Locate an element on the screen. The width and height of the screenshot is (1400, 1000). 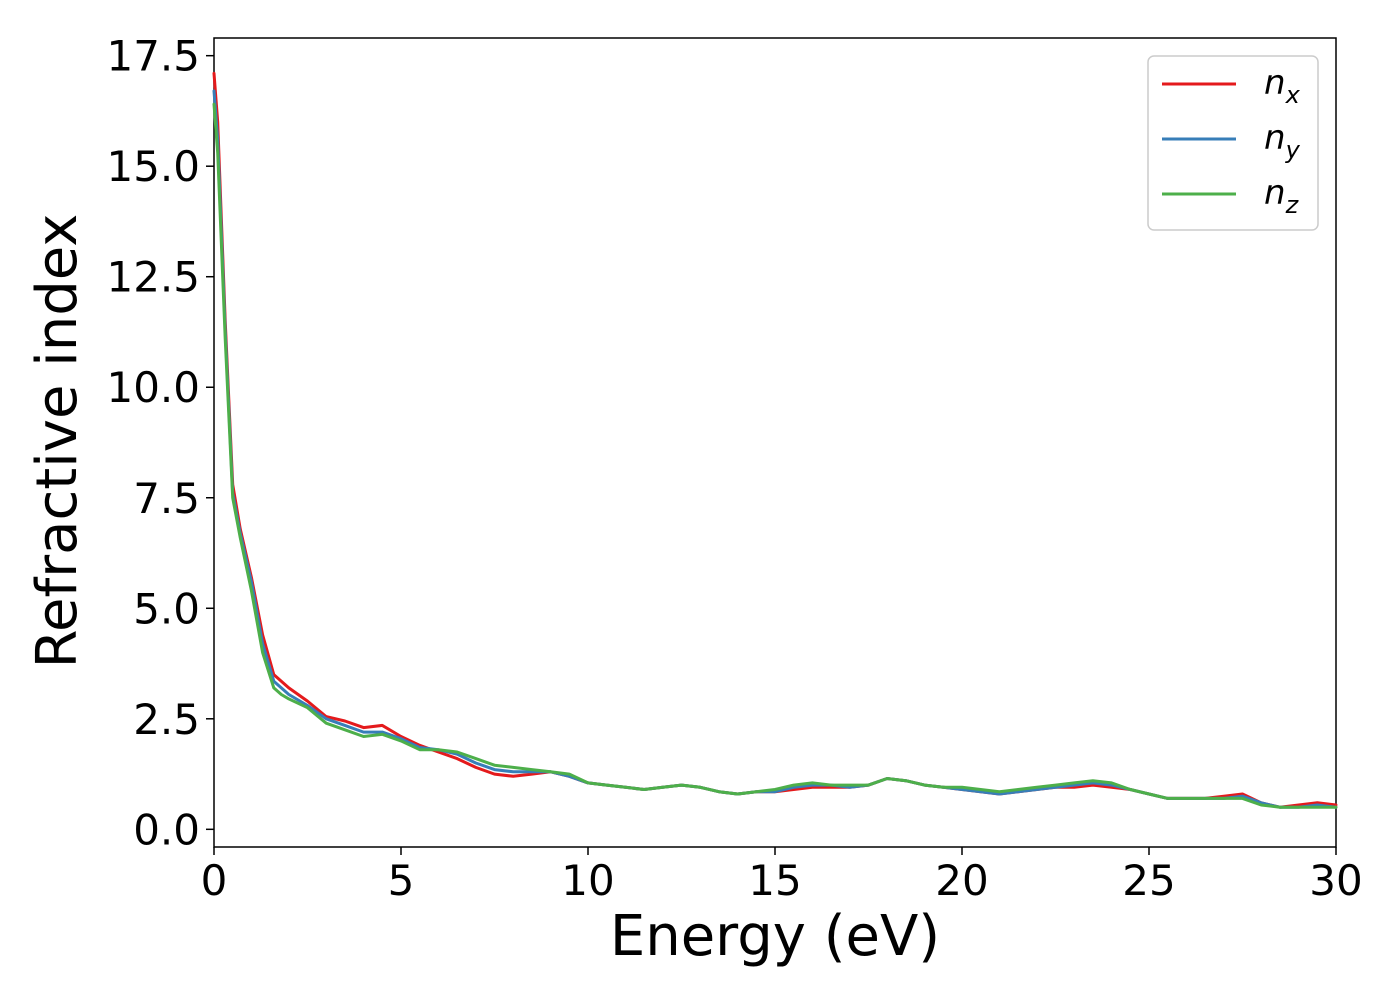
y-tick-label: 7.5 is located at coordinates (166, 498).